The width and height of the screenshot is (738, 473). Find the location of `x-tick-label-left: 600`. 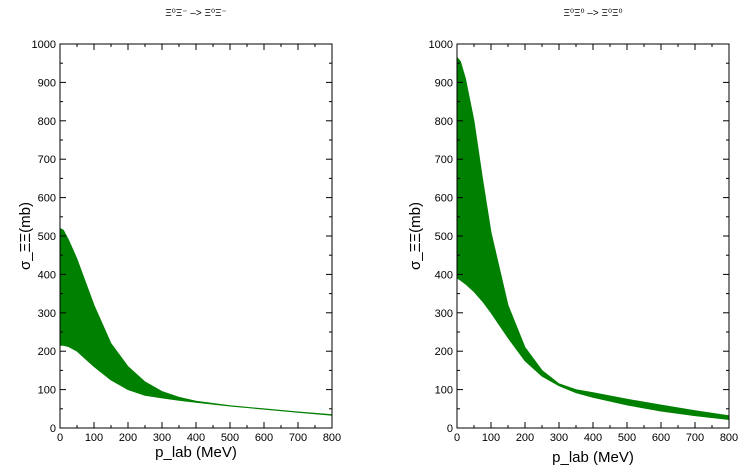

x-tick-label-left: 600 is located at coordinates (264, 438).